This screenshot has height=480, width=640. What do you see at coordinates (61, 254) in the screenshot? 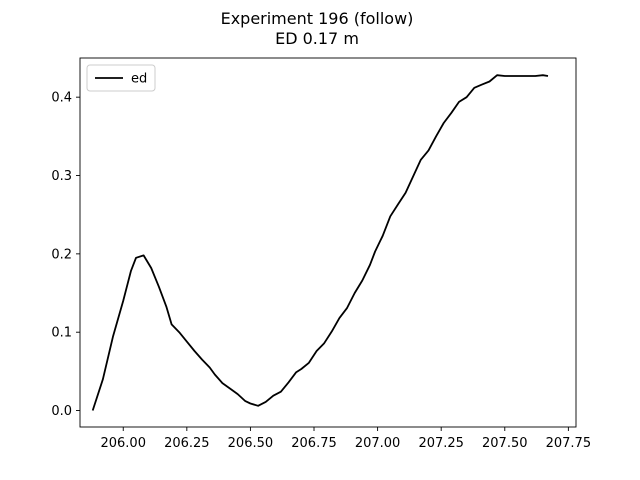
I see `y-tick-label: 0.2` at bounding box center [61, 254].